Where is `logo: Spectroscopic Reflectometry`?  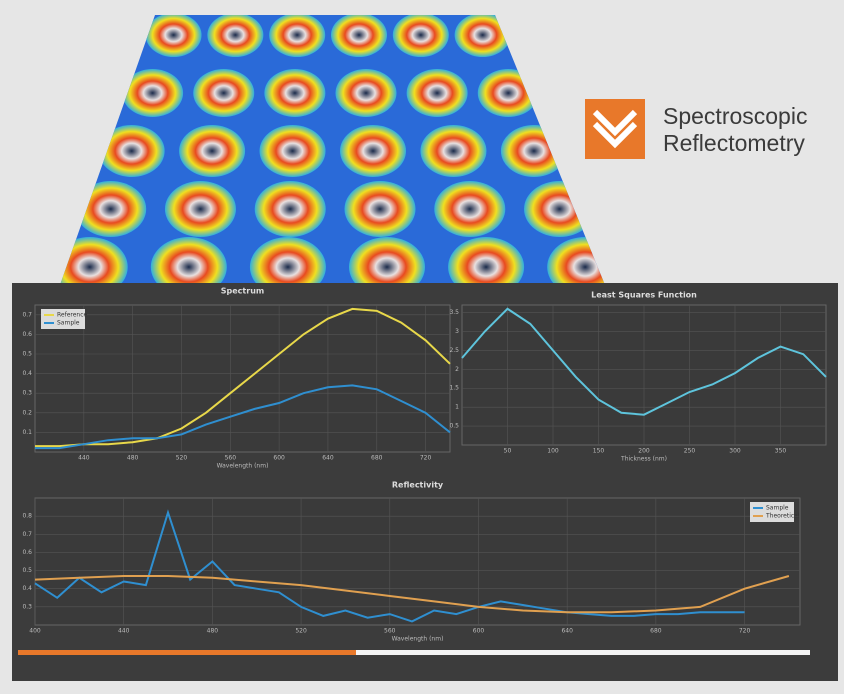 logo: Spectroscopic Reflectometry is located at coordinates (696, 129).